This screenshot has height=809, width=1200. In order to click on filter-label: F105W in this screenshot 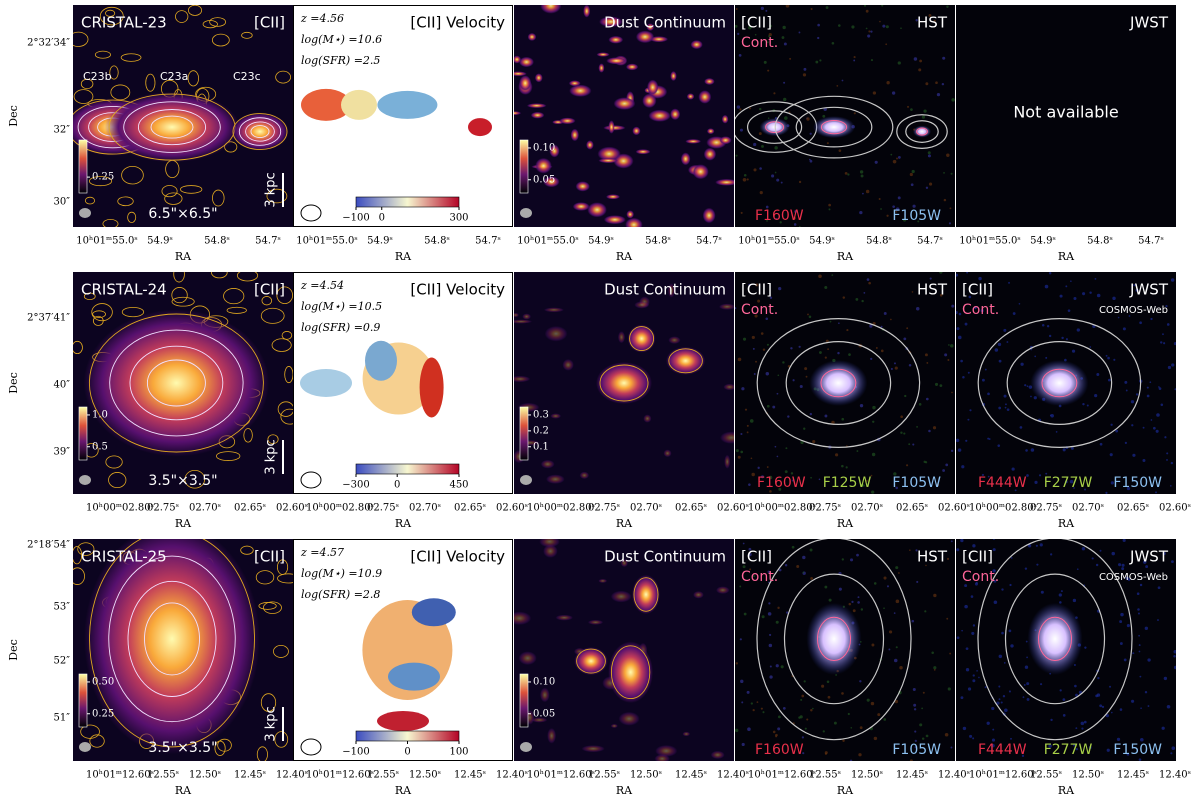, I will do `click(916, 216)`.